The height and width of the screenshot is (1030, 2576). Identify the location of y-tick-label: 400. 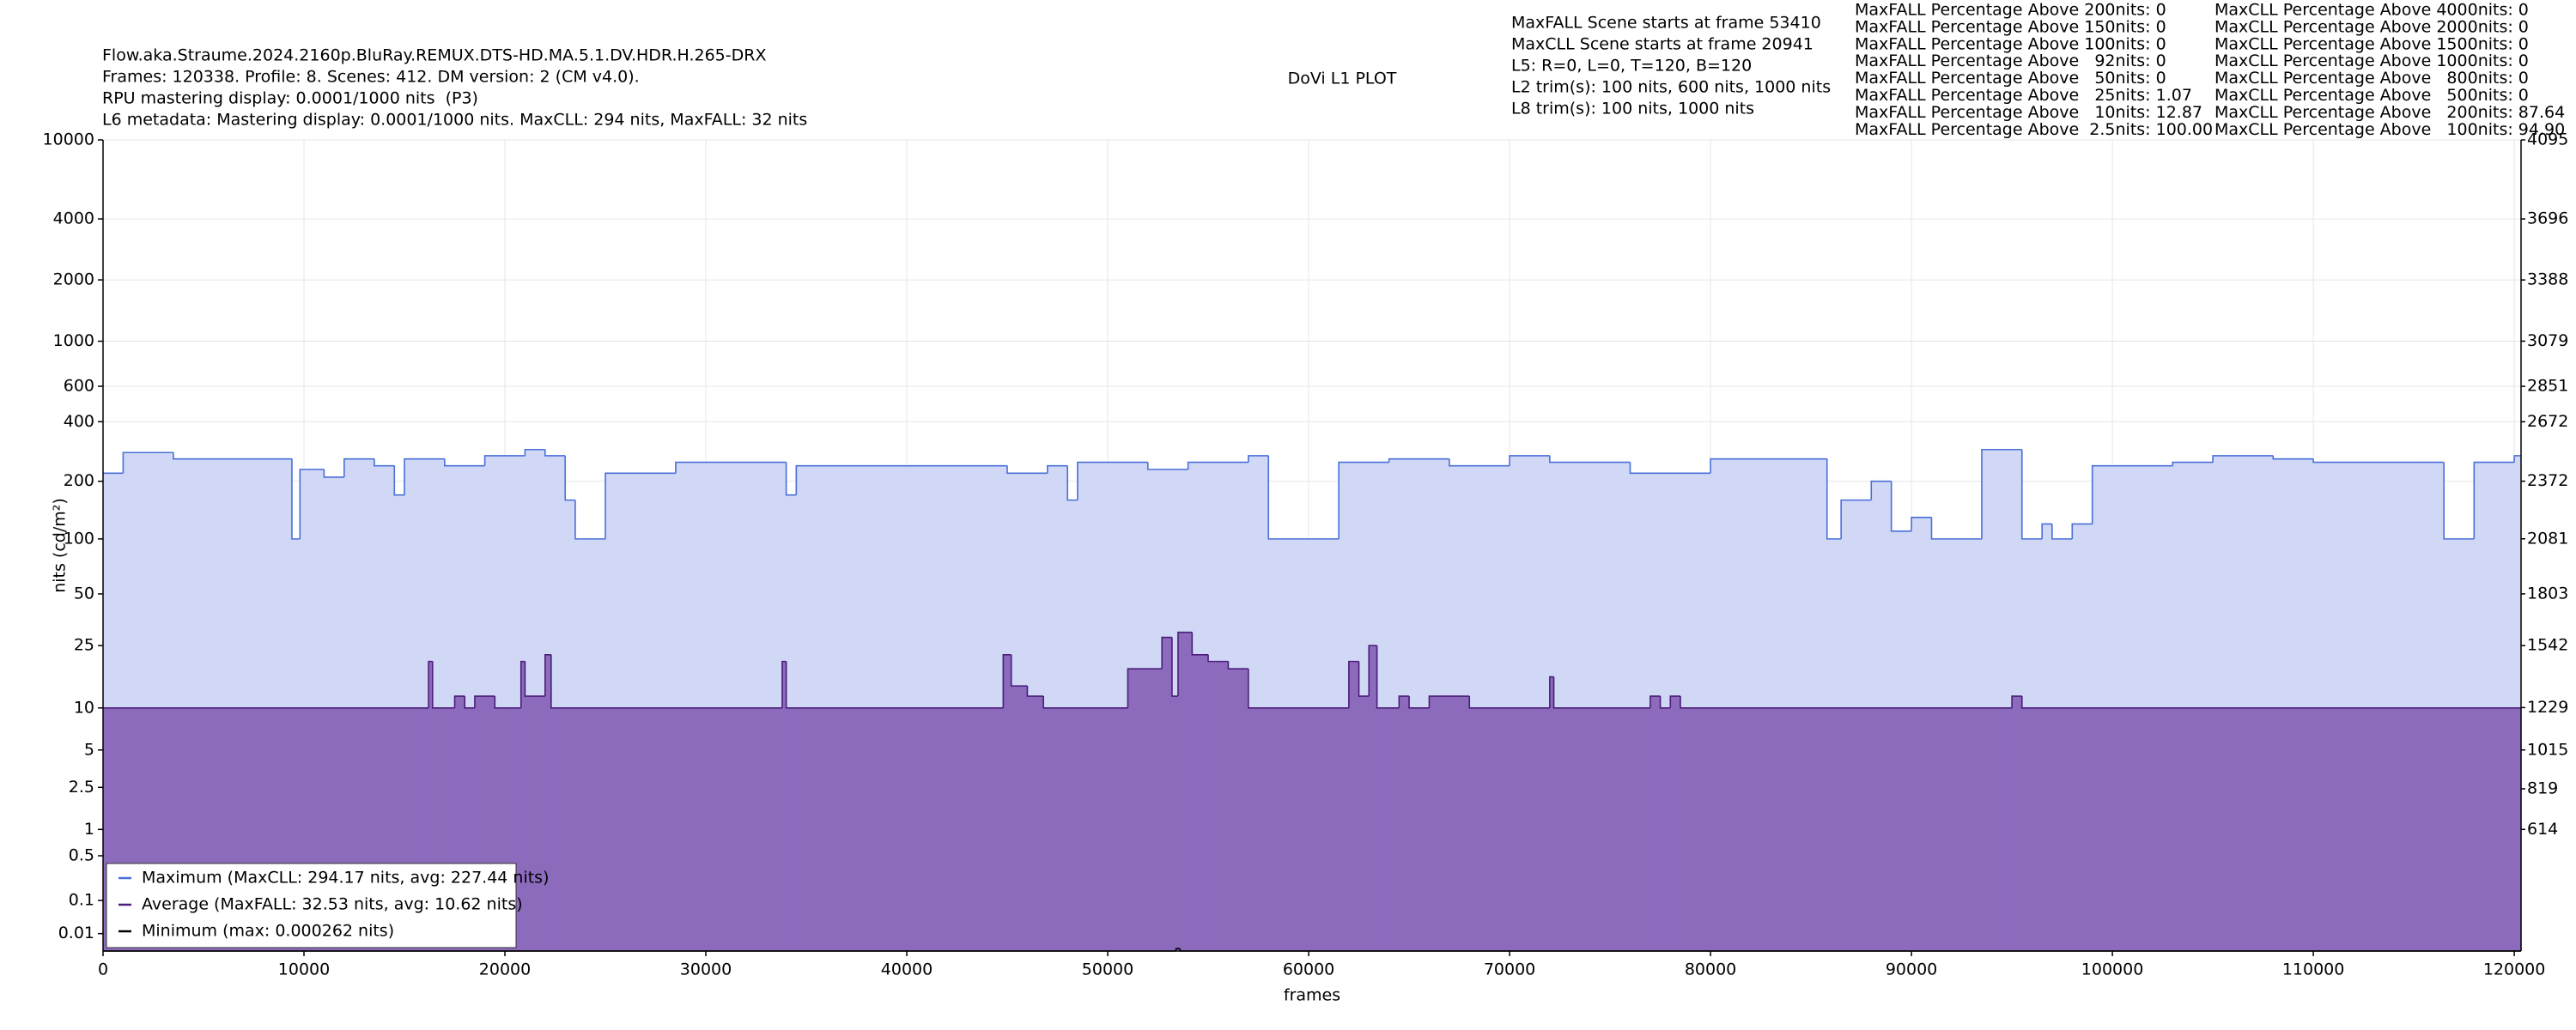
(79, 421).